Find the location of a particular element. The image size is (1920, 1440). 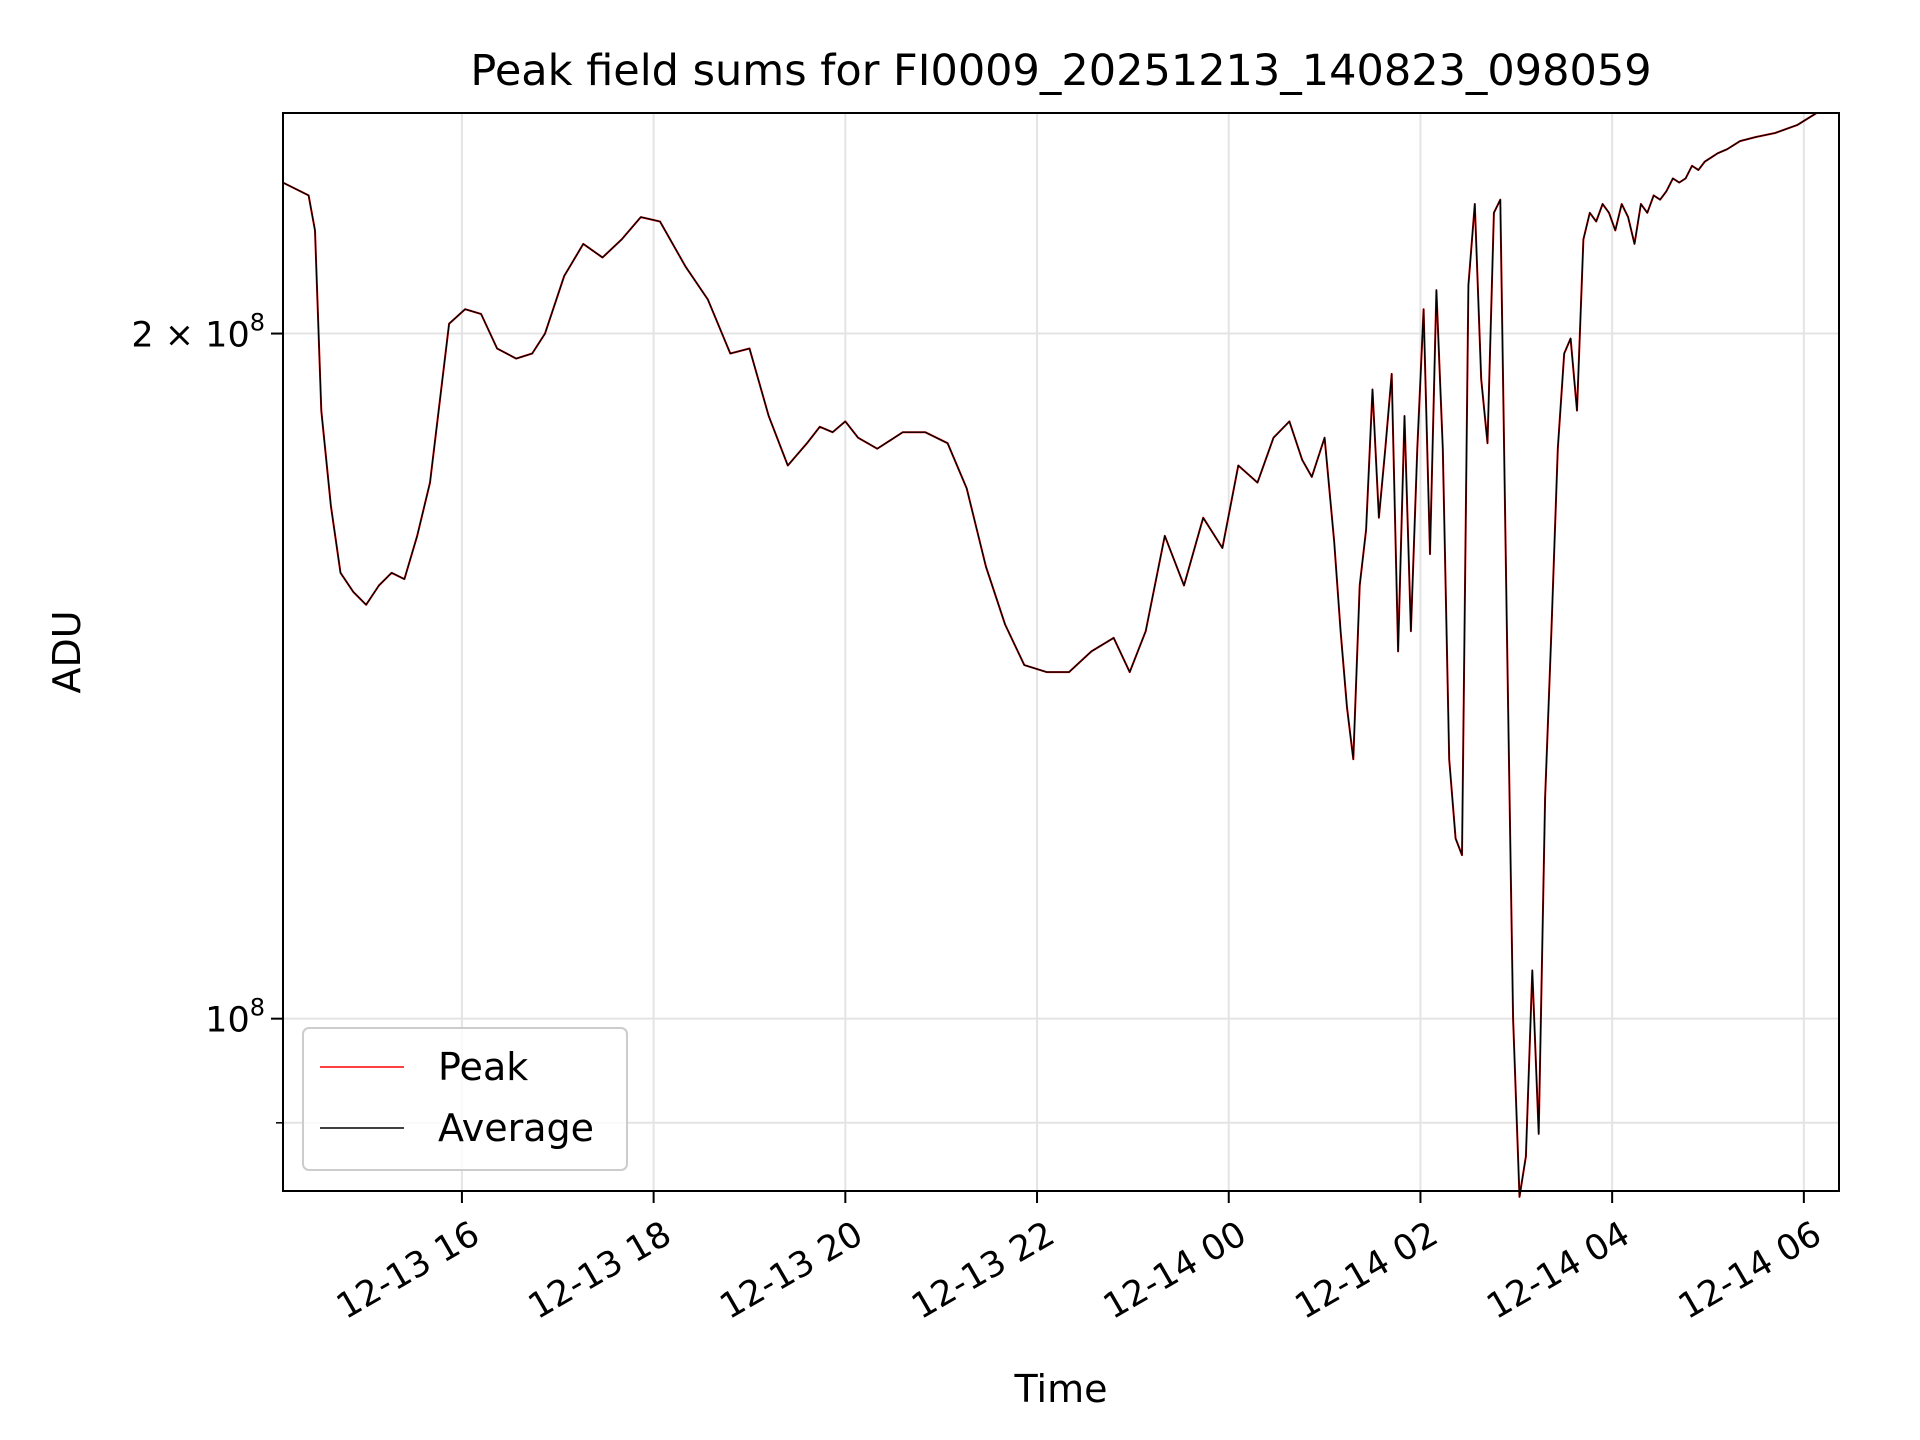

y-axis-label: ADU is located at coordinates (67, 651).